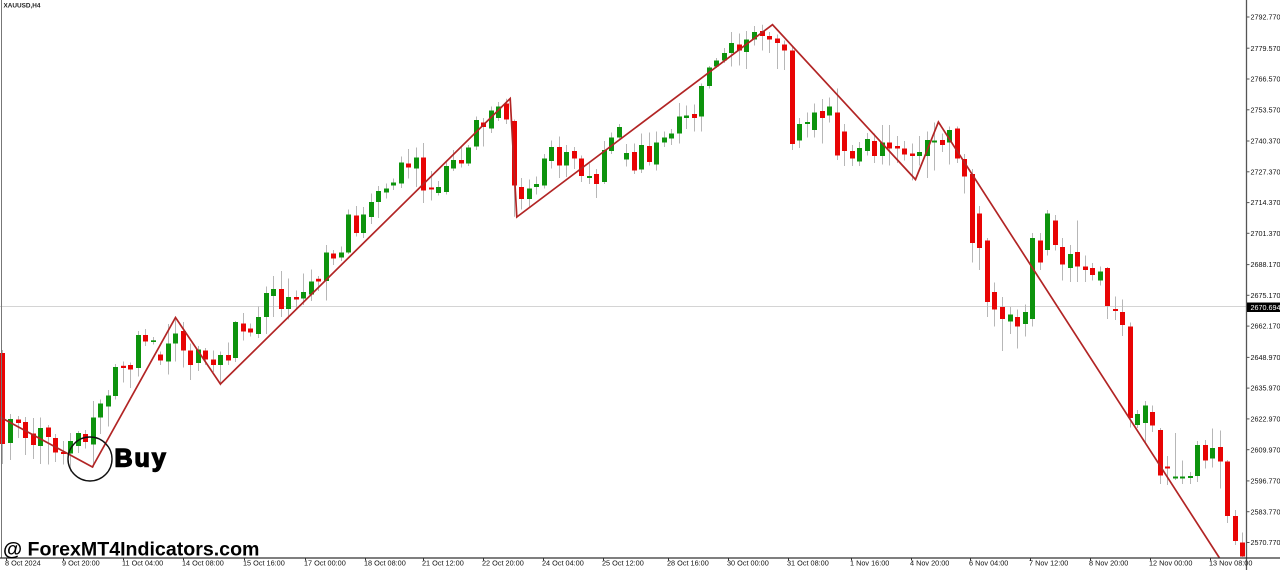  What do you see at coordinates (1265, 202) in the screenshot?
I see `svg-text: 2714.370` at bounding box center [1265, 202].